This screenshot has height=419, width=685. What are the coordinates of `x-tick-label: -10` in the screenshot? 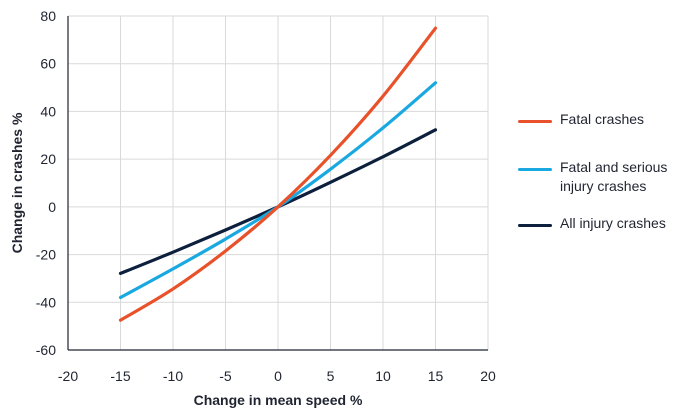 It's located at (173, 376).